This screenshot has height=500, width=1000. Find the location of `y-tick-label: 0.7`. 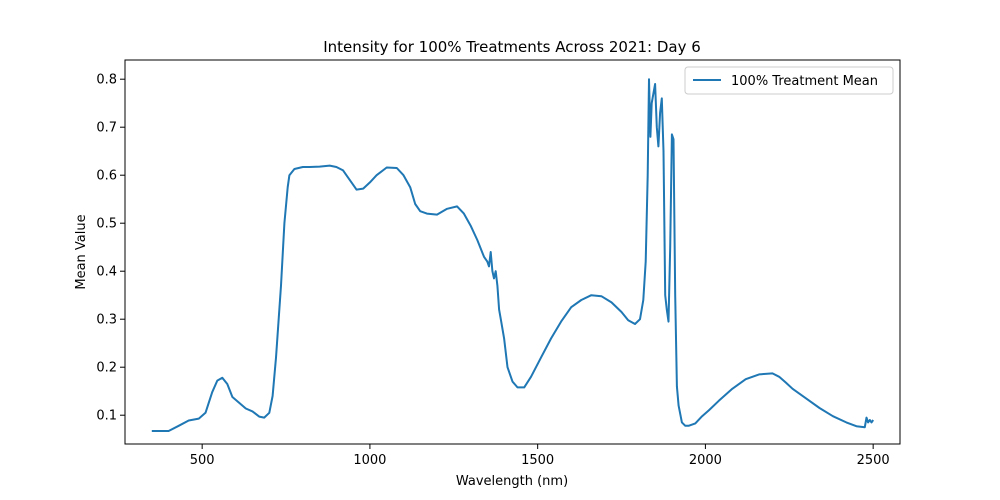

y-tick-label: 0.7 is located at coordinates (106, 128).